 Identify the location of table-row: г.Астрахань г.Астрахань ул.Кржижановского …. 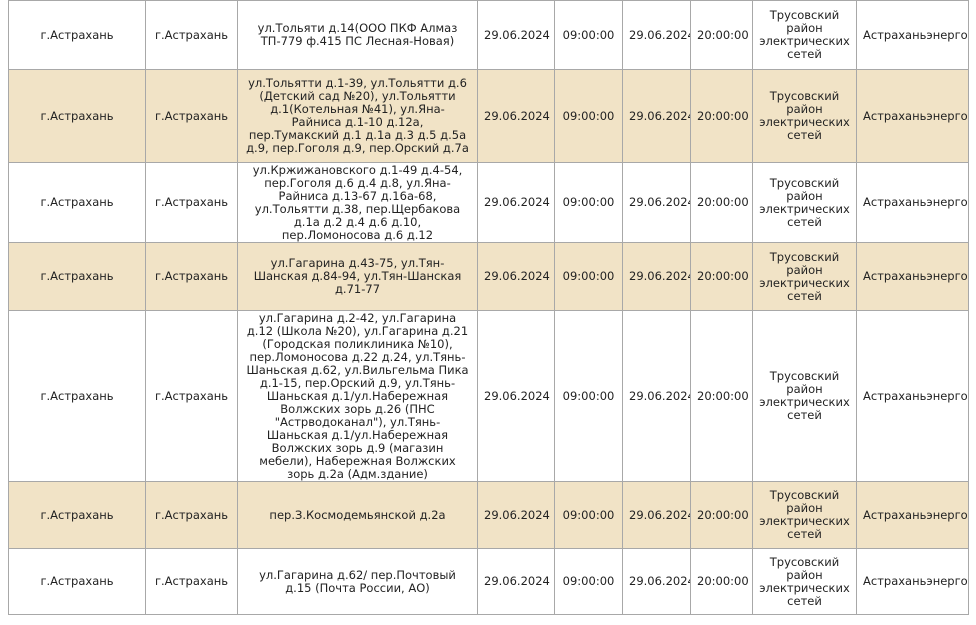
(488, 202).